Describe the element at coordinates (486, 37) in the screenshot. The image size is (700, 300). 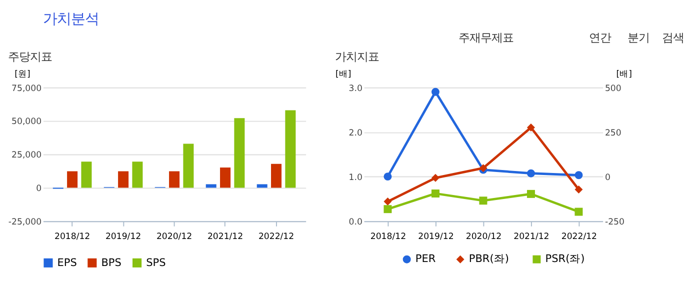
I see `text: 주재무제표` at that location.